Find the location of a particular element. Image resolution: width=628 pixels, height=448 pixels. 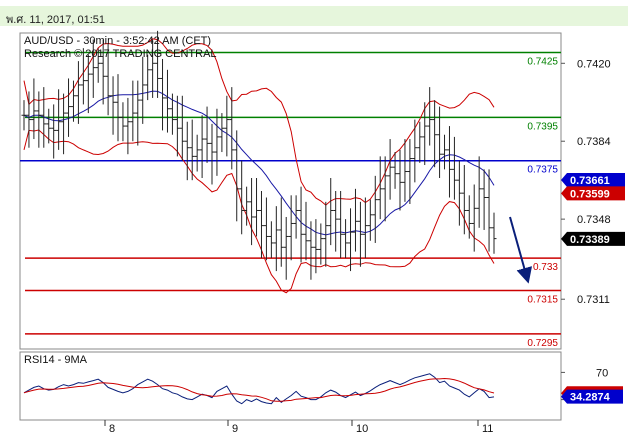

rsi-line is located at coordinates (259, 389).